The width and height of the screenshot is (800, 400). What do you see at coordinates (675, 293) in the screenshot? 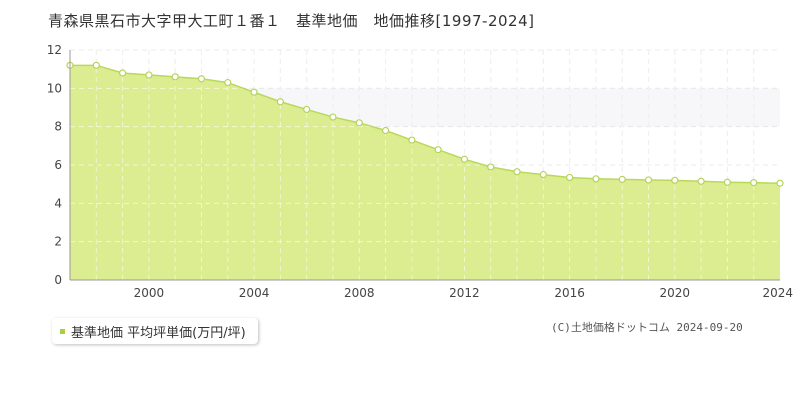
I see `x-tick-label: 2020` at bounding box center [675, 293].